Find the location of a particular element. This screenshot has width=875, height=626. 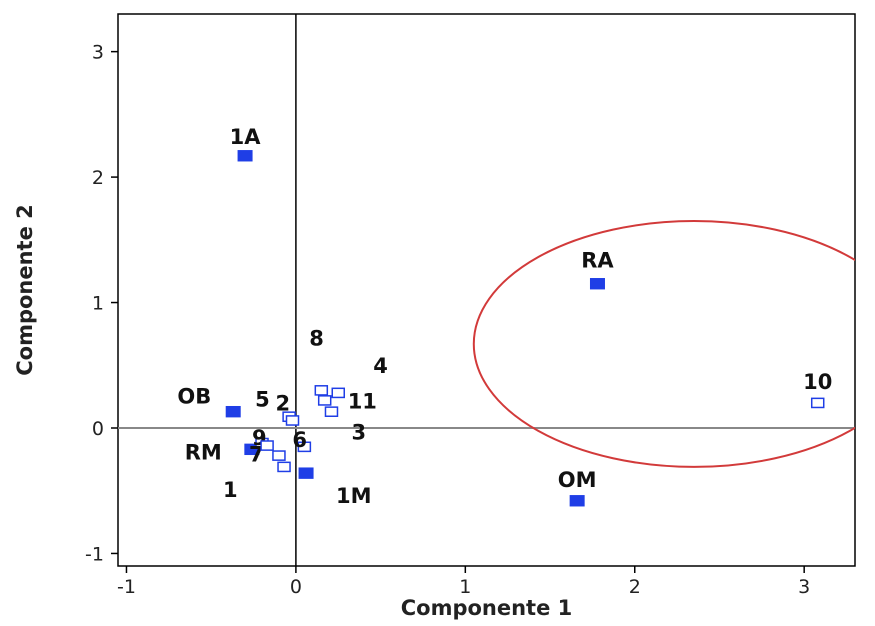

x-tick-label: 3 is located at coordinates (804, 587).